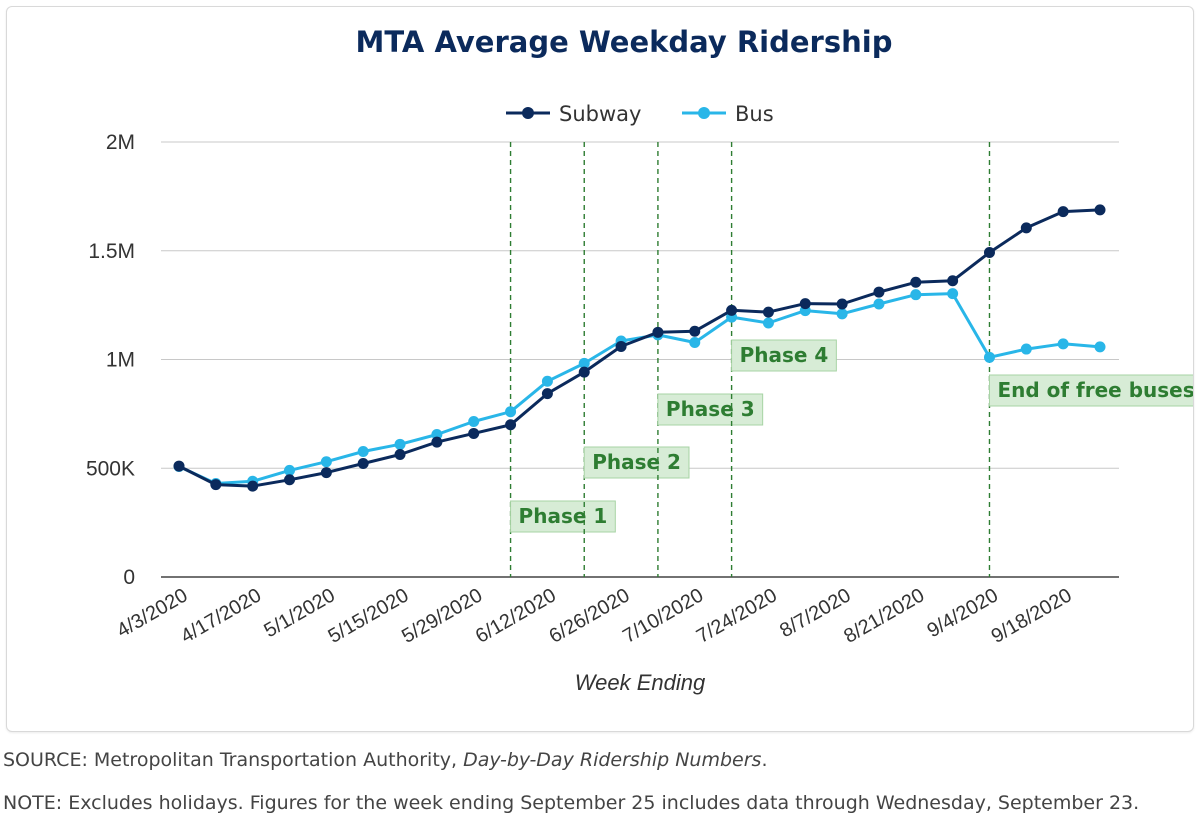 Image resolution: width=1200 pixels, height=823 pixels. Describe the element at coordinates (612, 760) in the screenshot. I see `source-title: Day-by-Day Ridership Numbers` at that location.